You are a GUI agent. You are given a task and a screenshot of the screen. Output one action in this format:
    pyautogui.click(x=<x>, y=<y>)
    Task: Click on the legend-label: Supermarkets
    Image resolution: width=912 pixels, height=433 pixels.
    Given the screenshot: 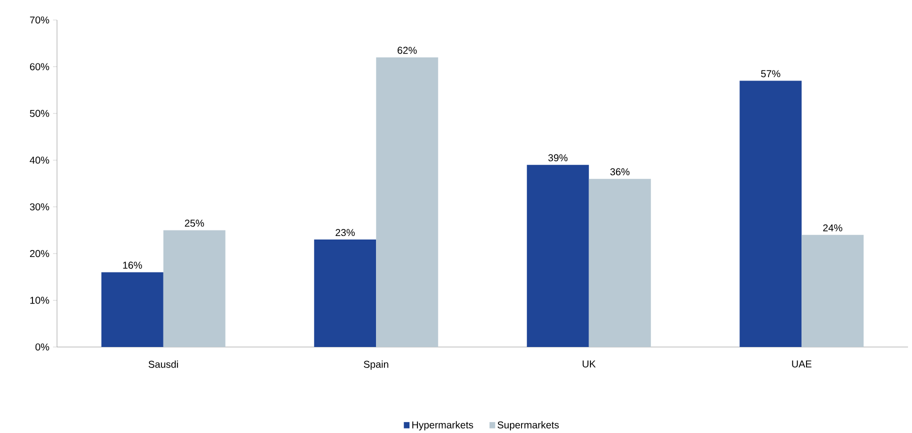 What is the action you would take?
    pyautogui.click(x=528, y=425)
    